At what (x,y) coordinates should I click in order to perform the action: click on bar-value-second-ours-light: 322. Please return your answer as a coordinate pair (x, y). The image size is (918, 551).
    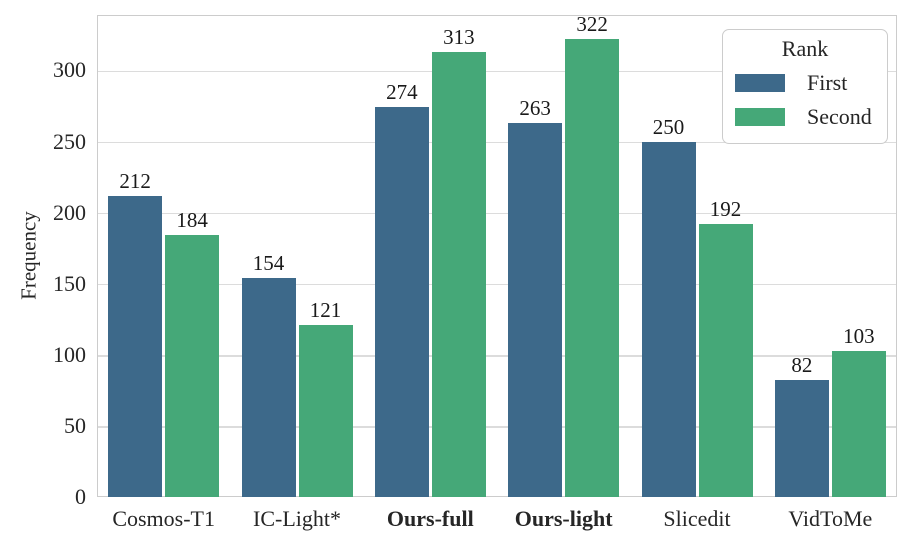
    Looking at the image, I should click on (592, 24).